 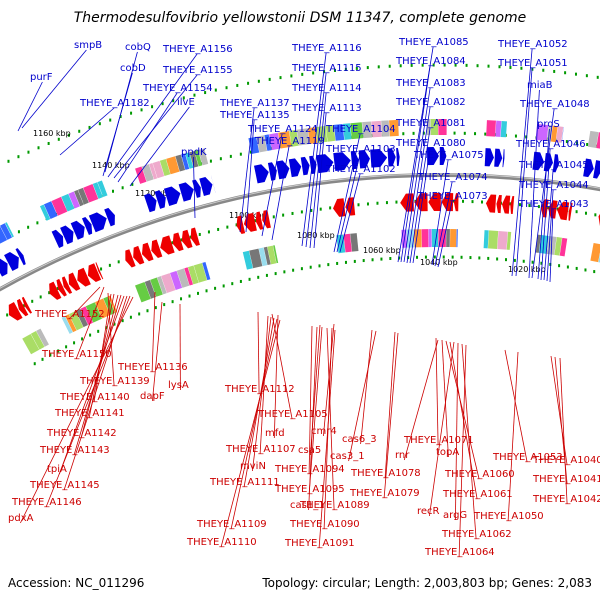 I want to click on reverse-gene-label: THEYE_A1111, so click(x=244, y=482).